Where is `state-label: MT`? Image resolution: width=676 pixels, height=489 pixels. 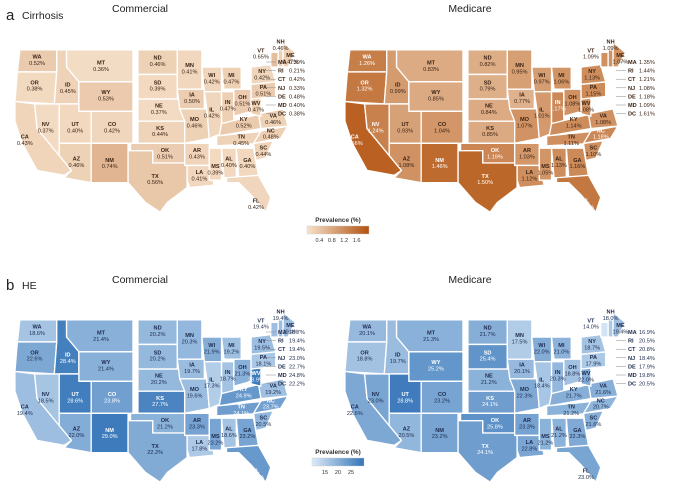
state-label: MT is located at coordinates (101, 64).